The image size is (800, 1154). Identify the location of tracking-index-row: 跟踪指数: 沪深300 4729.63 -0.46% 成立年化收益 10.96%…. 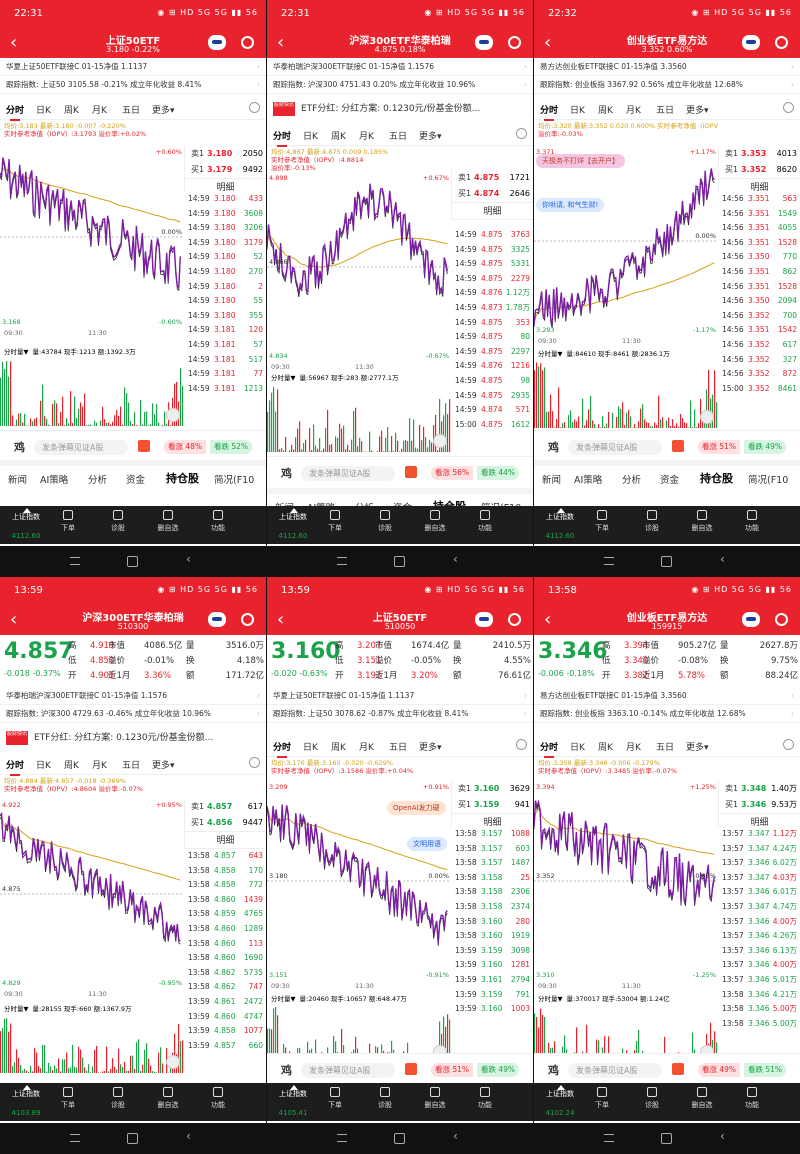
(133, 714).